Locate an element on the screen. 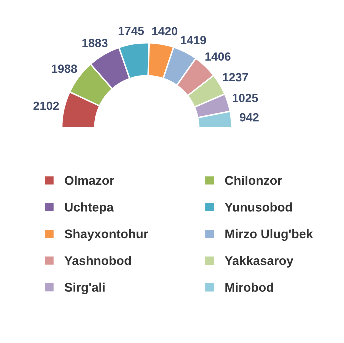 The height and width of the screenshot is (343, 344). legend-label: Olmazor is located at coordinates (89, 181).